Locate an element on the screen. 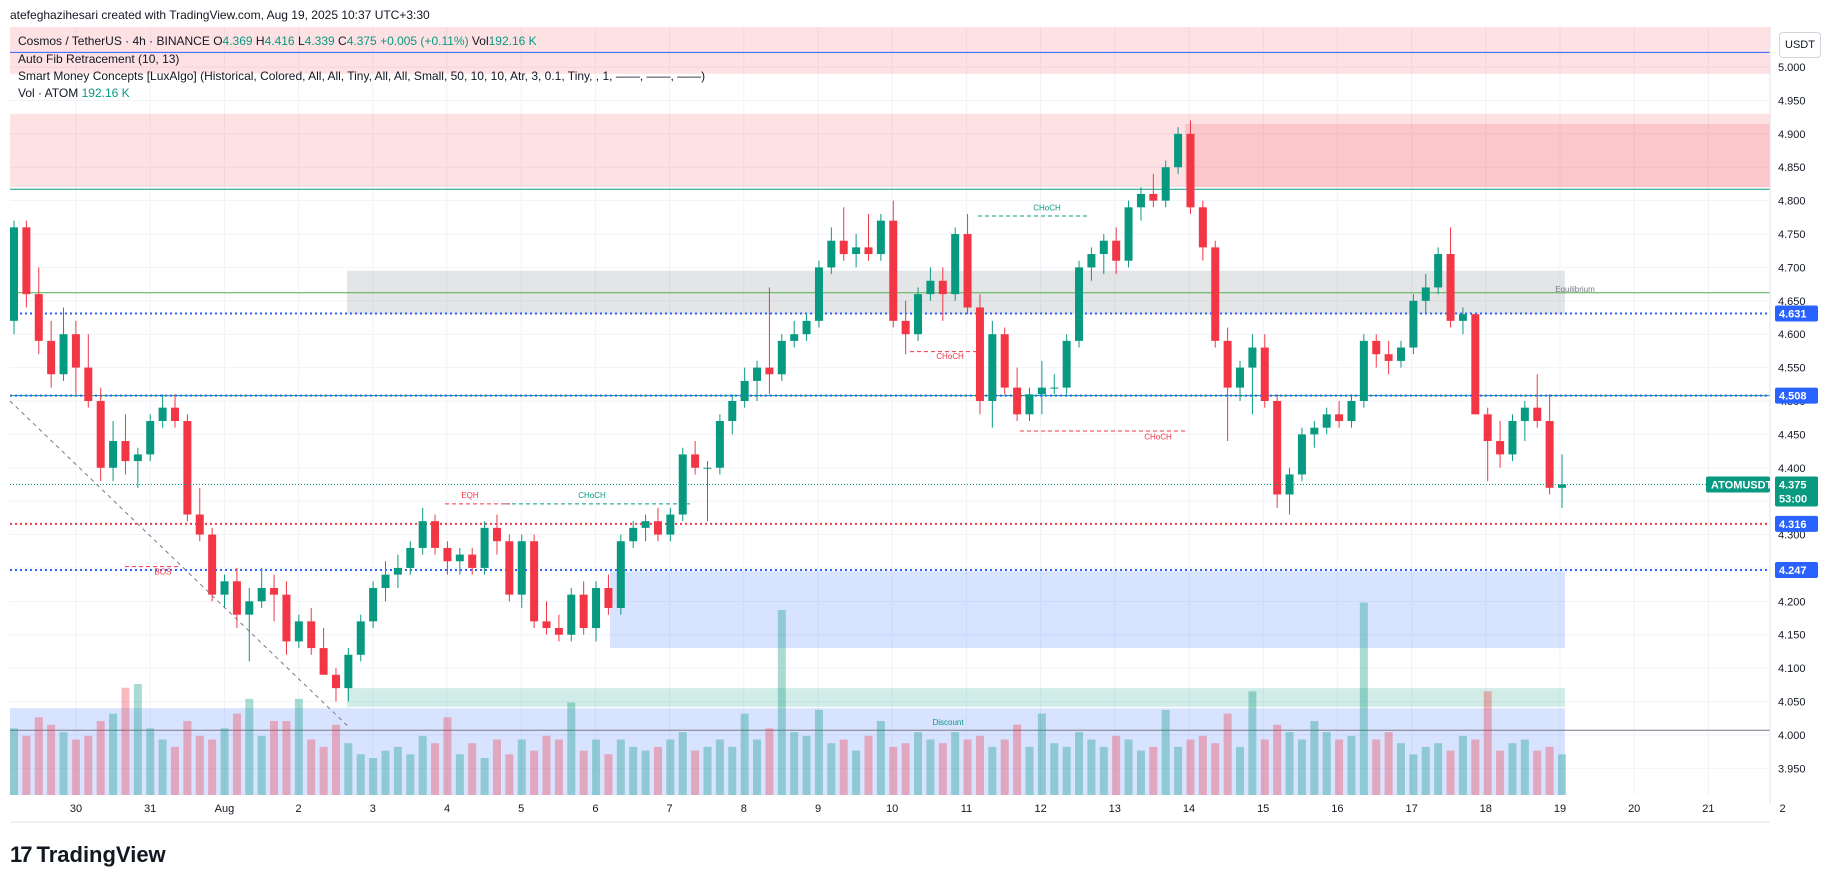  x-tick-label: 3 is located at coordinates (373, 809).